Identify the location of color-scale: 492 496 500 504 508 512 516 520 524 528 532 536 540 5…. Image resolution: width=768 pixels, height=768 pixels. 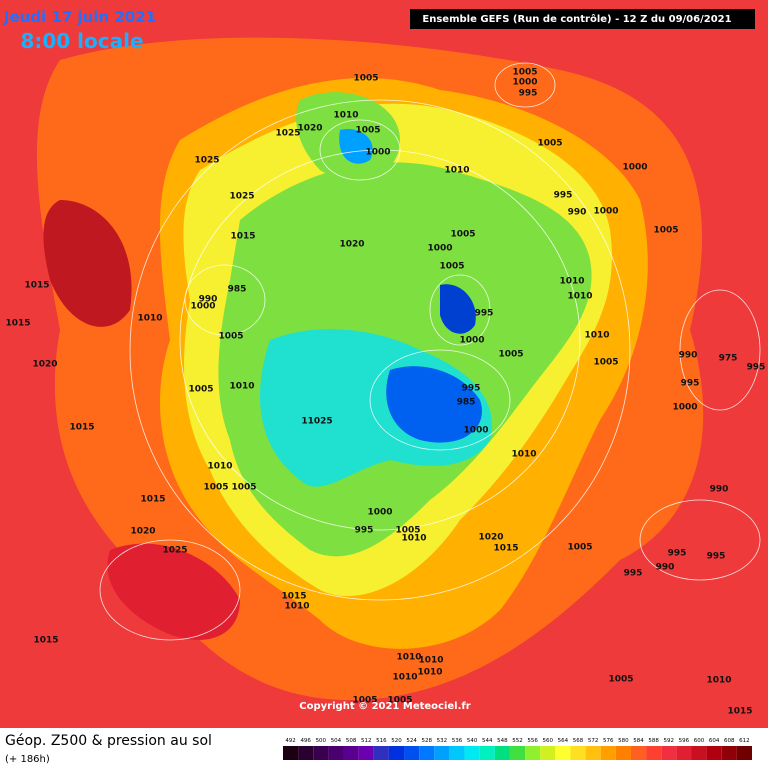
(517, 749).